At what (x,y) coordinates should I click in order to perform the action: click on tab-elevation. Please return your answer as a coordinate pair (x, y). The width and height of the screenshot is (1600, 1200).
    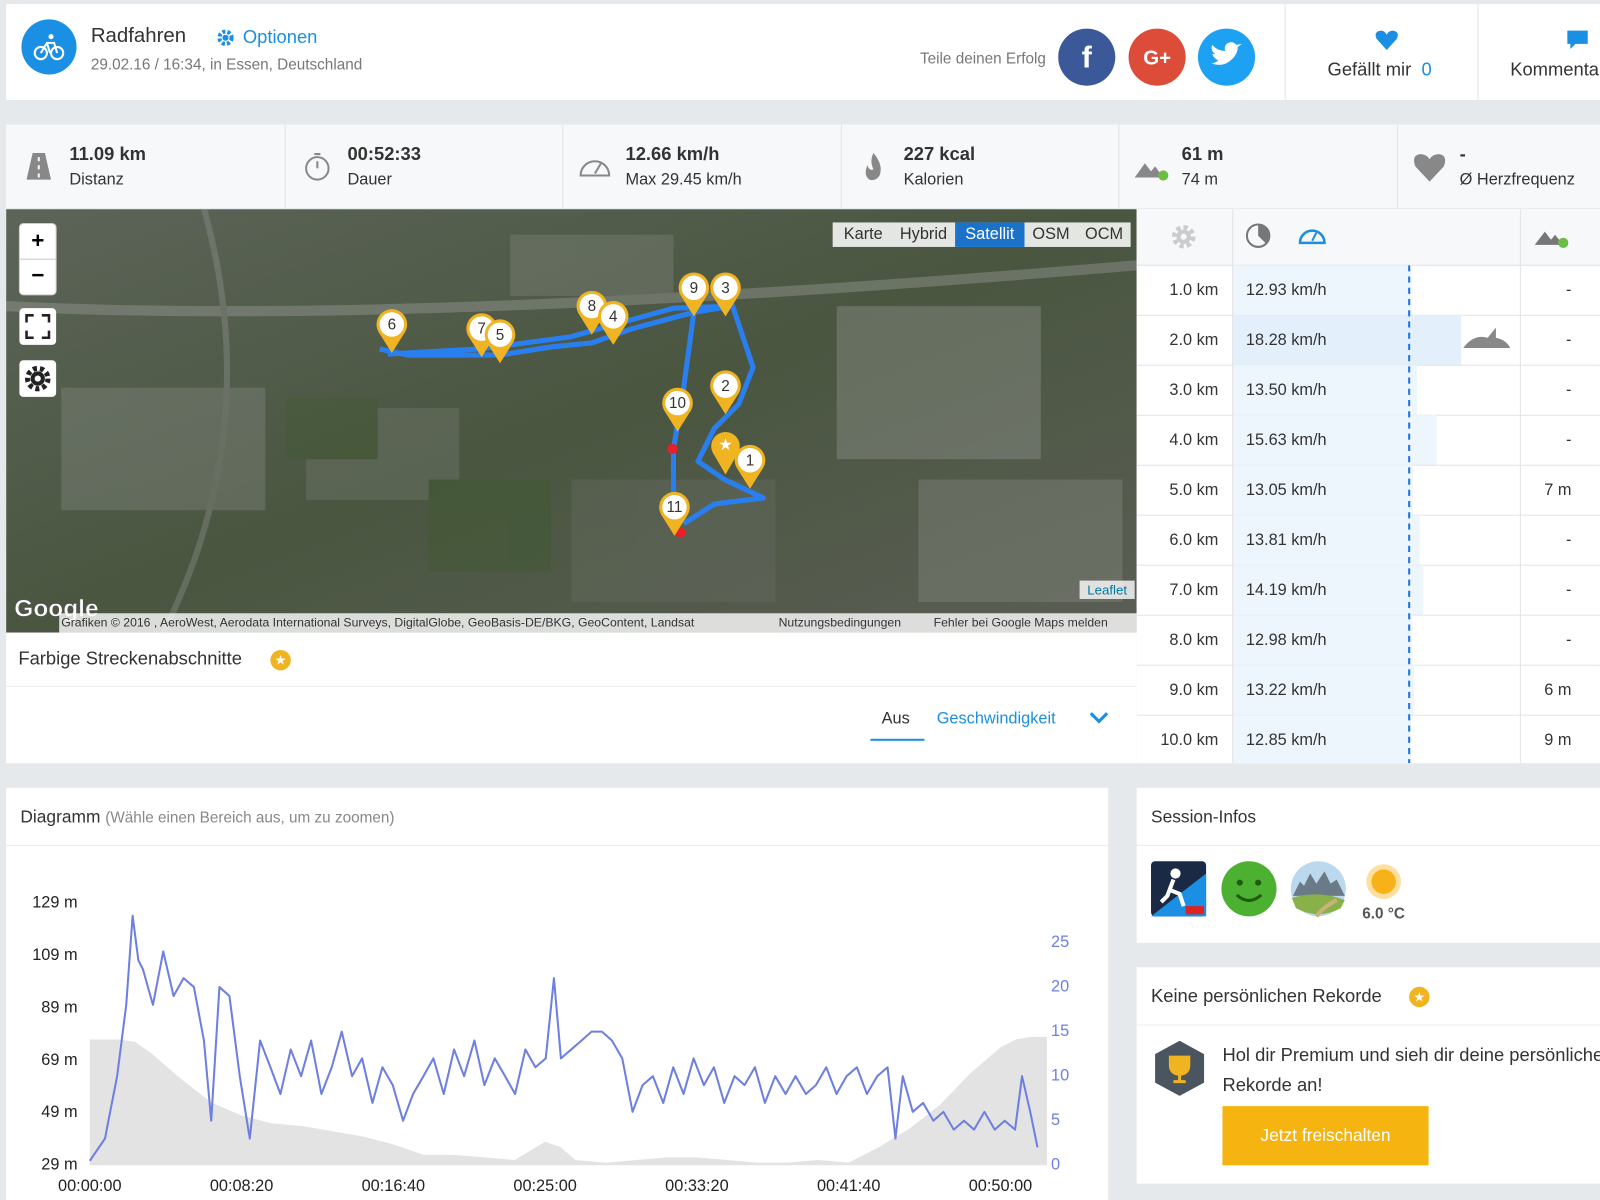
    Looking at the image, I should click on (1551, 239).